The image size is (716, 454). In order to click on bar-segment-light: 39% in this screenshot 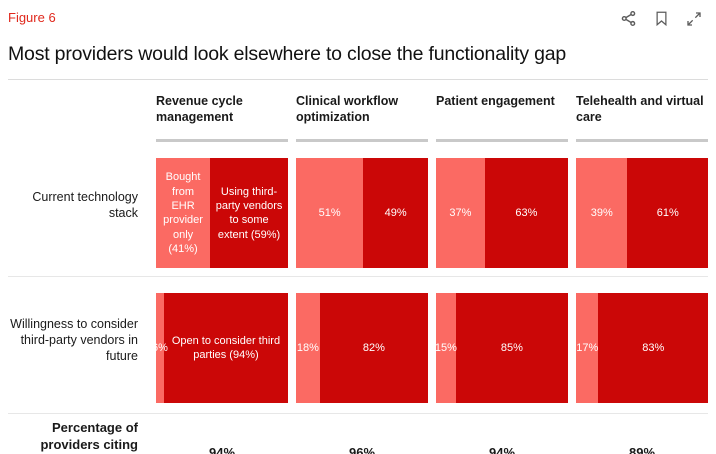, I will do `click(602, 213)`.